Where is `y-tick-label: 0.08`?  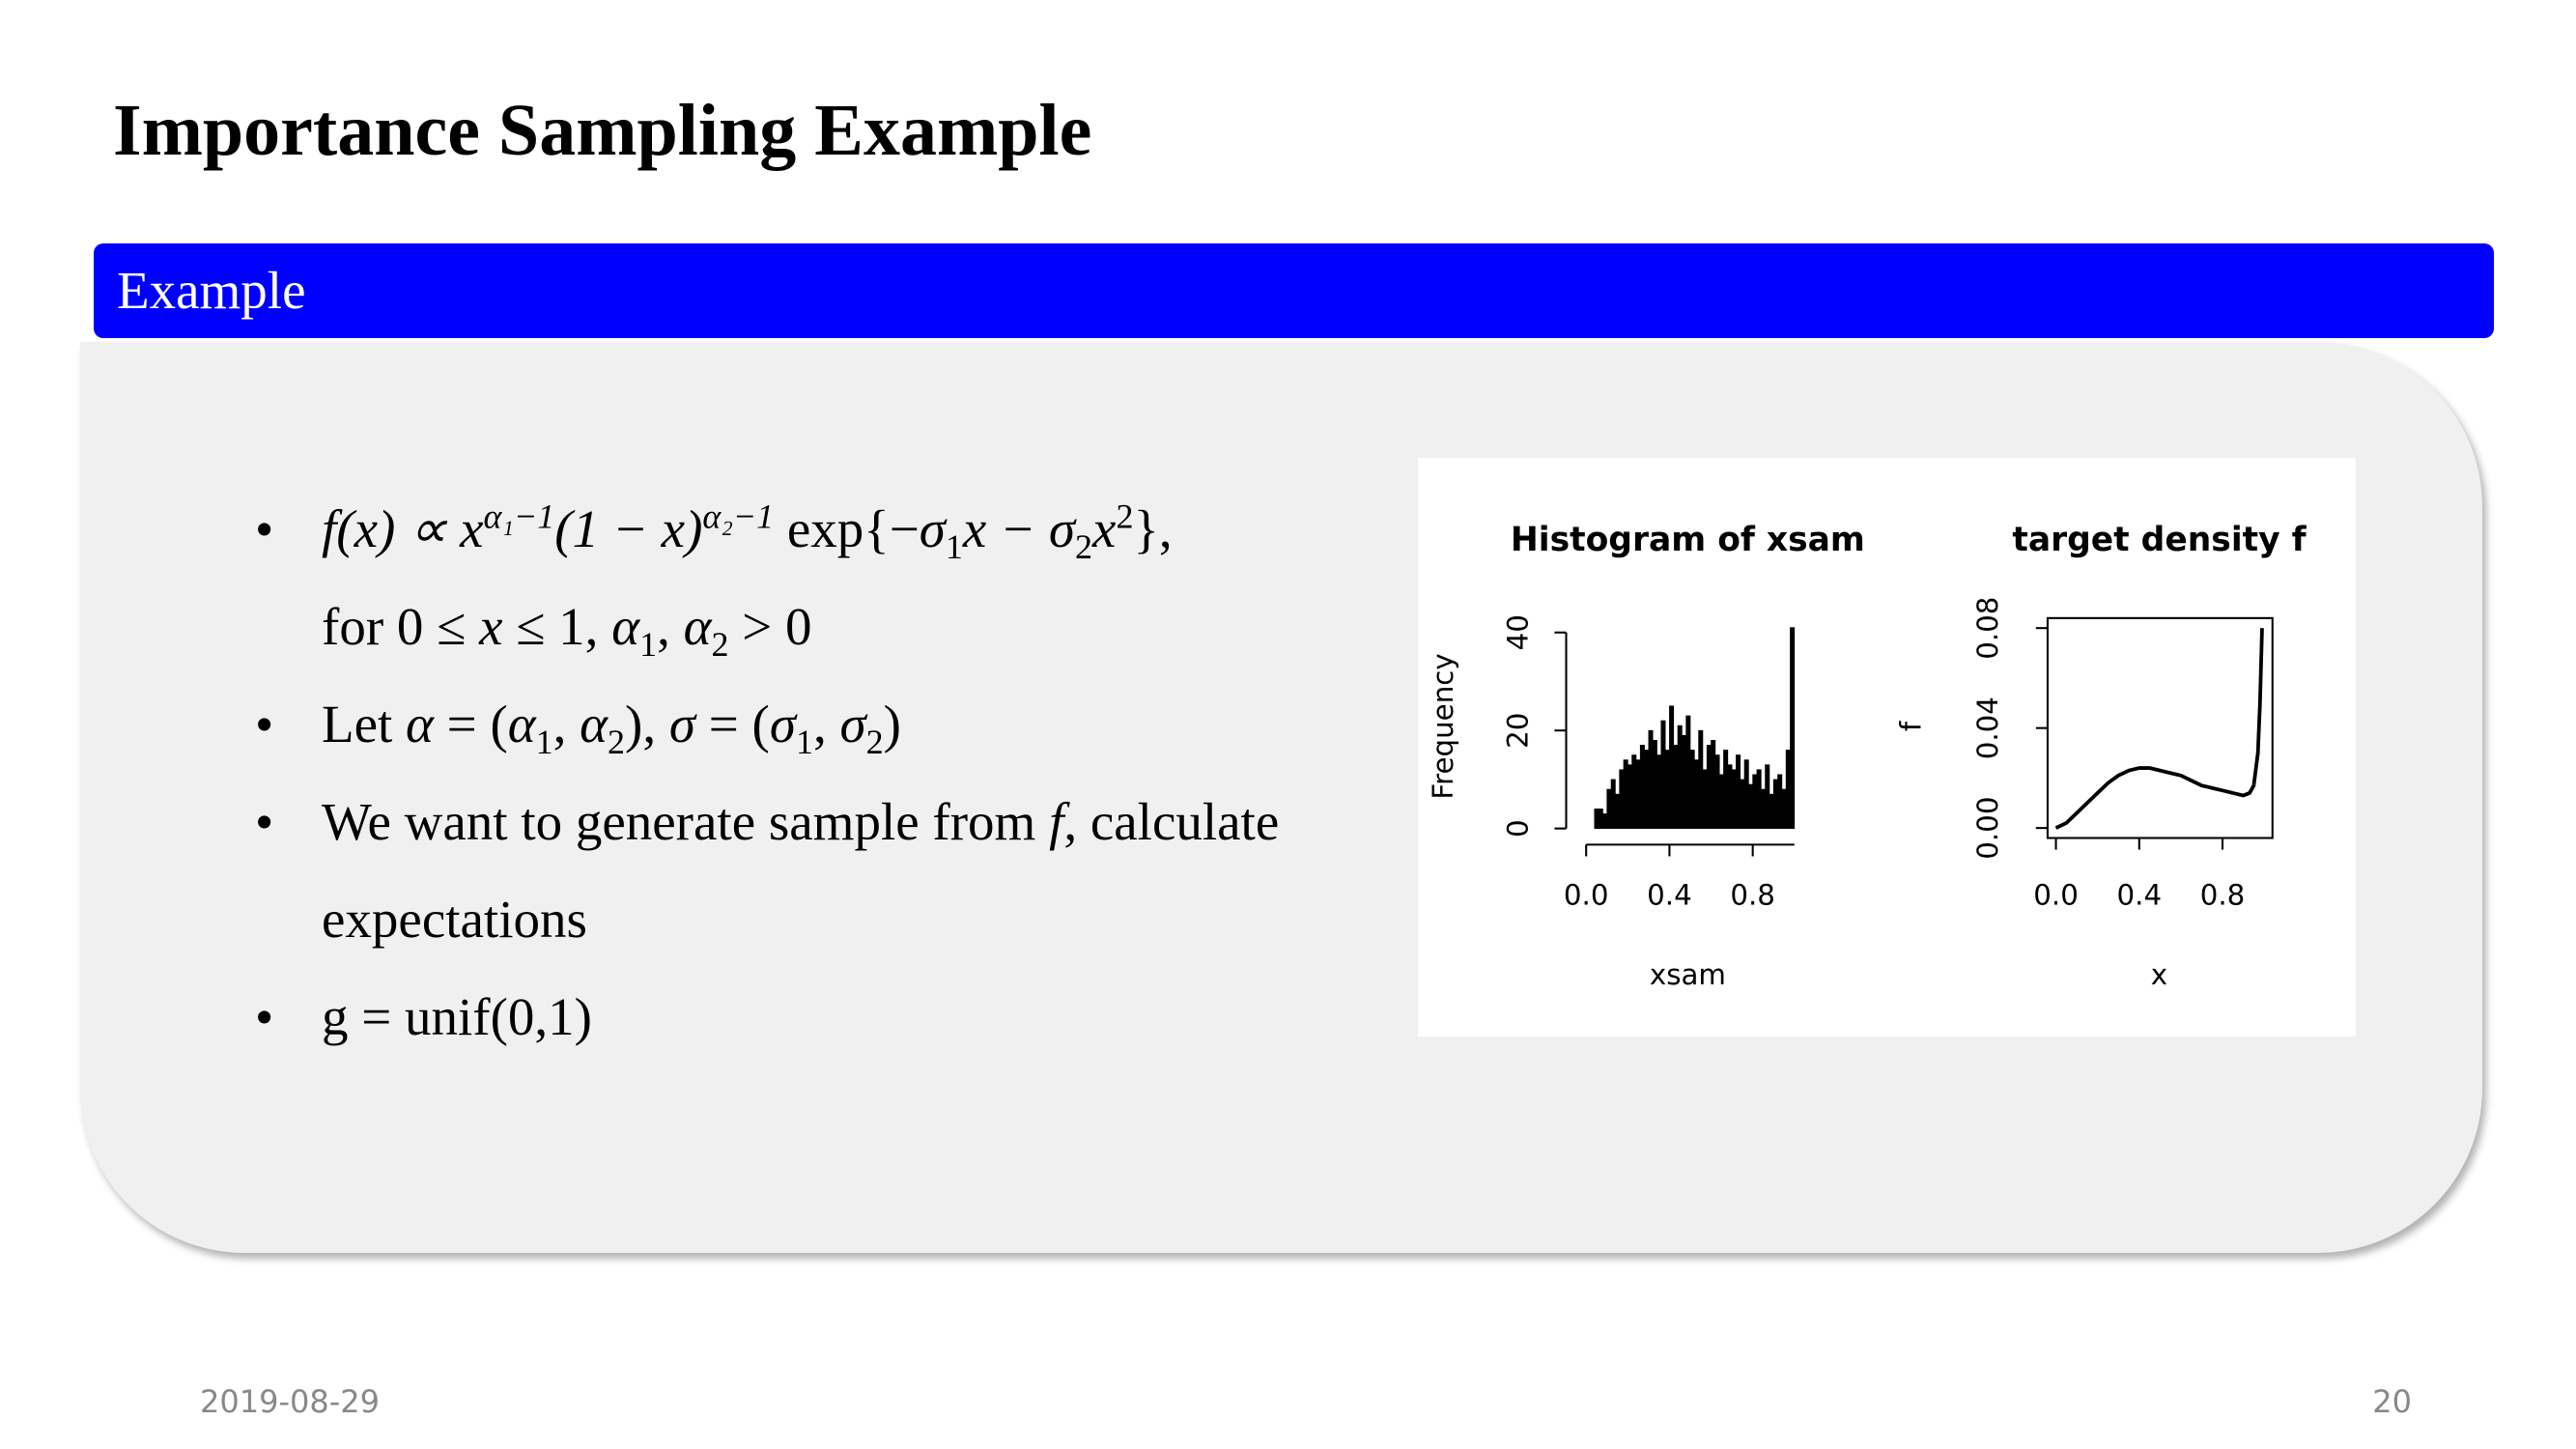
y-tick-label: 0.08 is located at coordinates (1987, 628).